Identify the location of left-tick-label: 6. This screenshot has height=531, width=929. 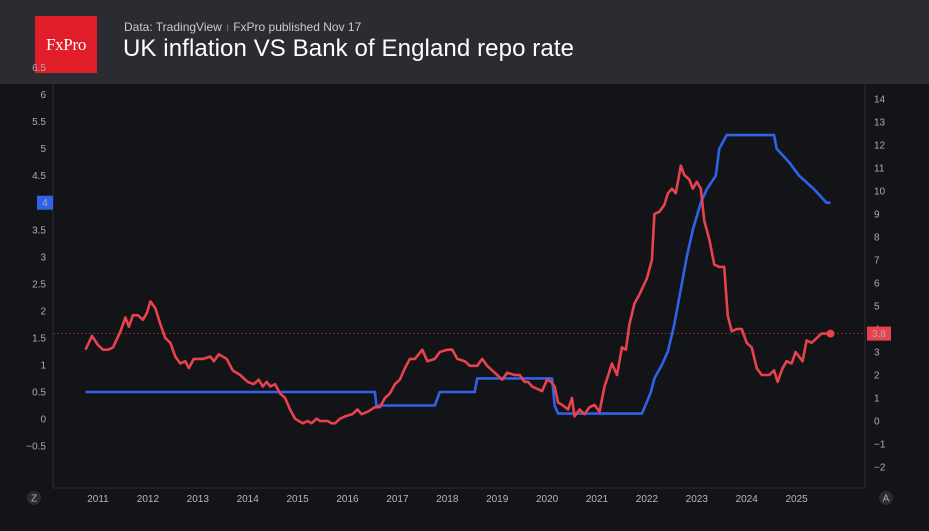
(43, 95).